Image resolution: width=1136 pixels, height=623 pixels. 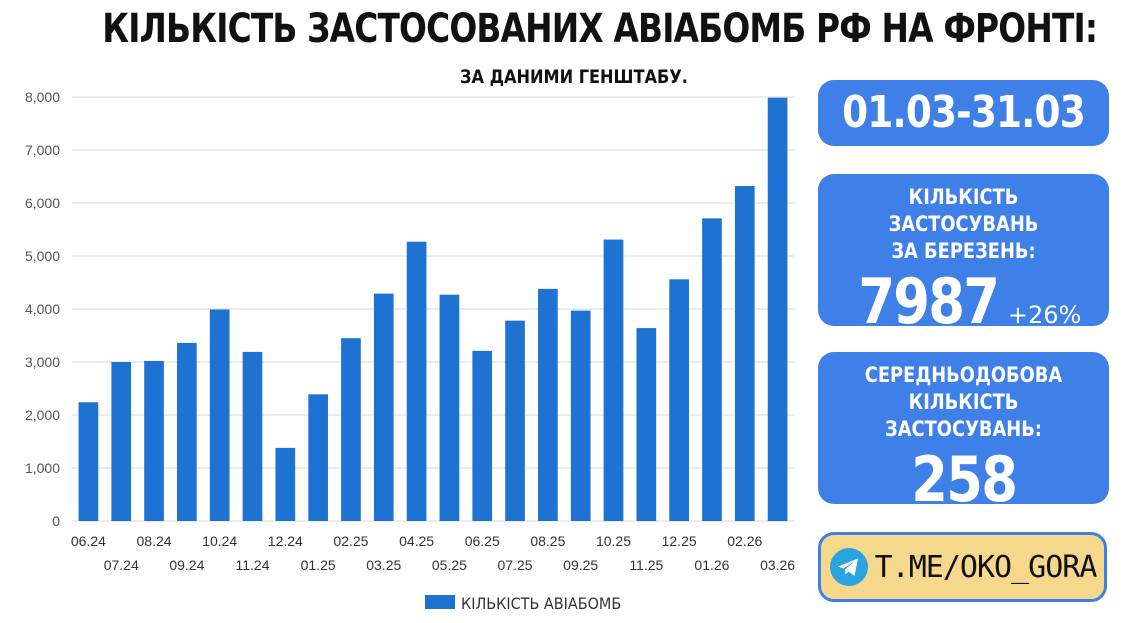 What do you see at coordinates (574, 77) in the screenshot?
I see `page-subtitle: ЗА ДАНИМИ ГЕНШТАБУ.` at bounding box center [574, 77].